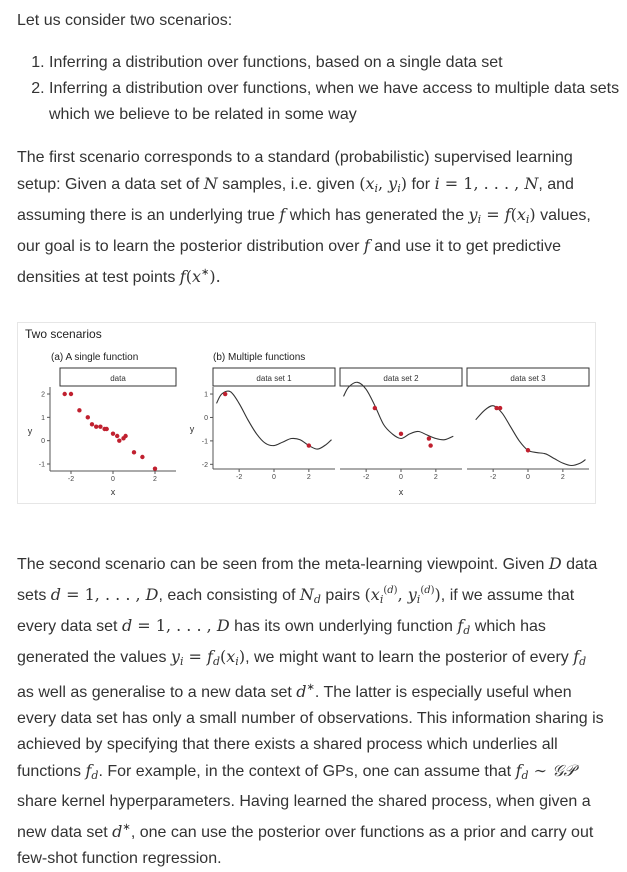  I want to click on panel-b-title: (b) Multiple functions, so click(259, 357).